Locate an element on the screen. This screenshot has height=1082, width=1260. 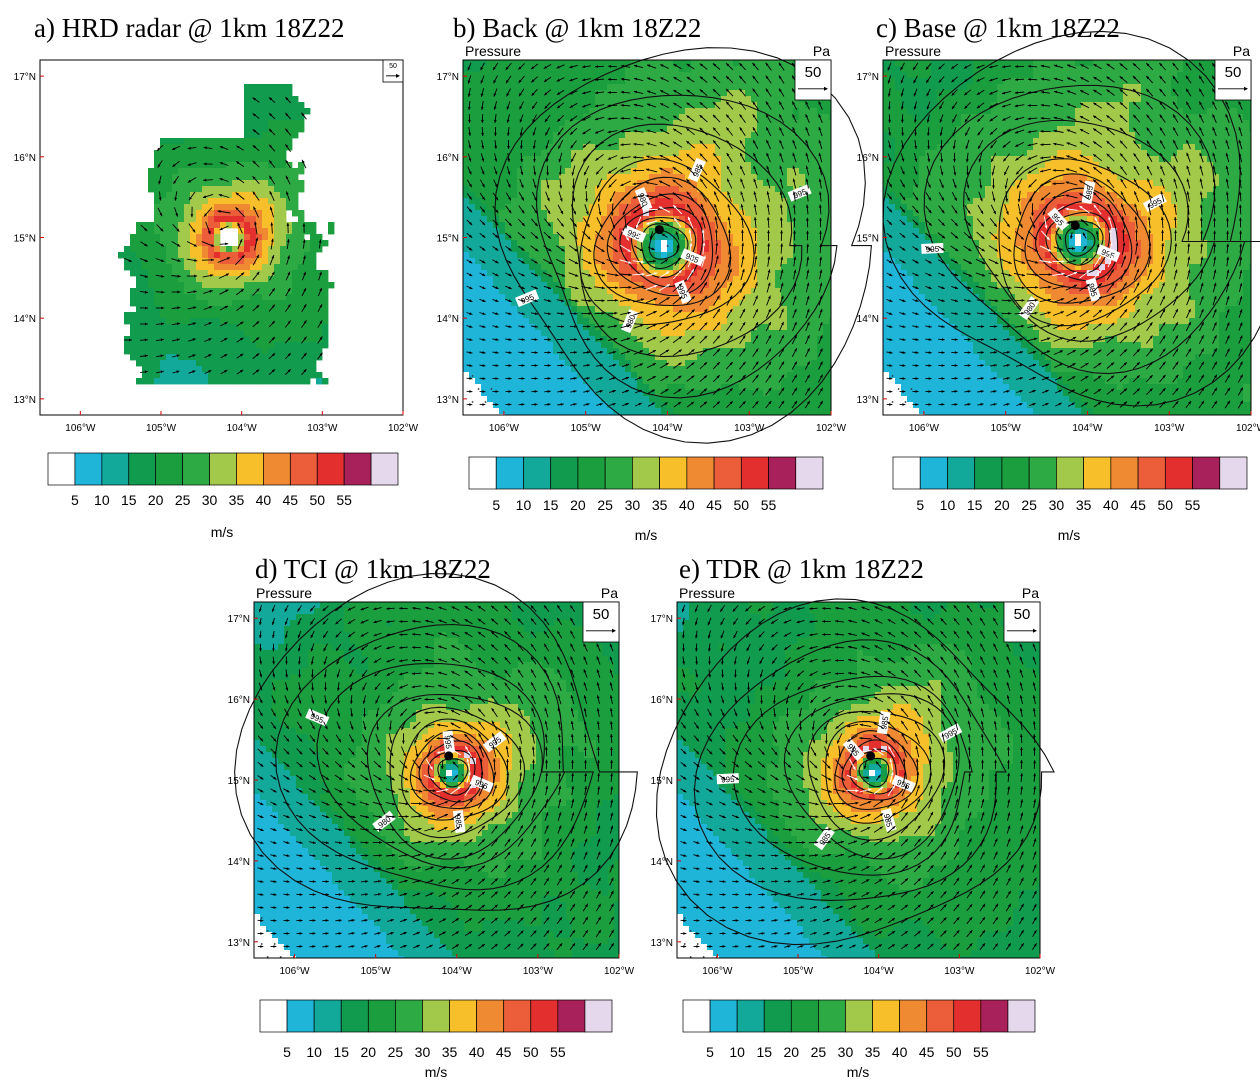
right-label: Pa is located at coordinates (609, 593).